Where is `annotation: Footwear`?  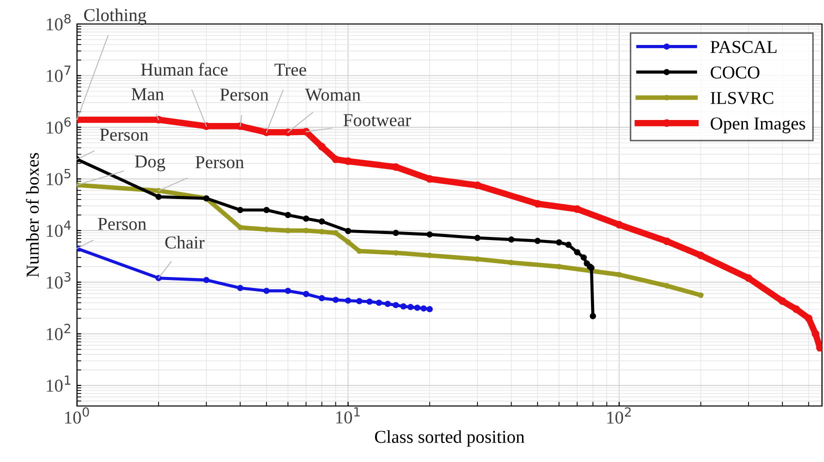
annotation: Footwear is located at coordinates (378, 120).